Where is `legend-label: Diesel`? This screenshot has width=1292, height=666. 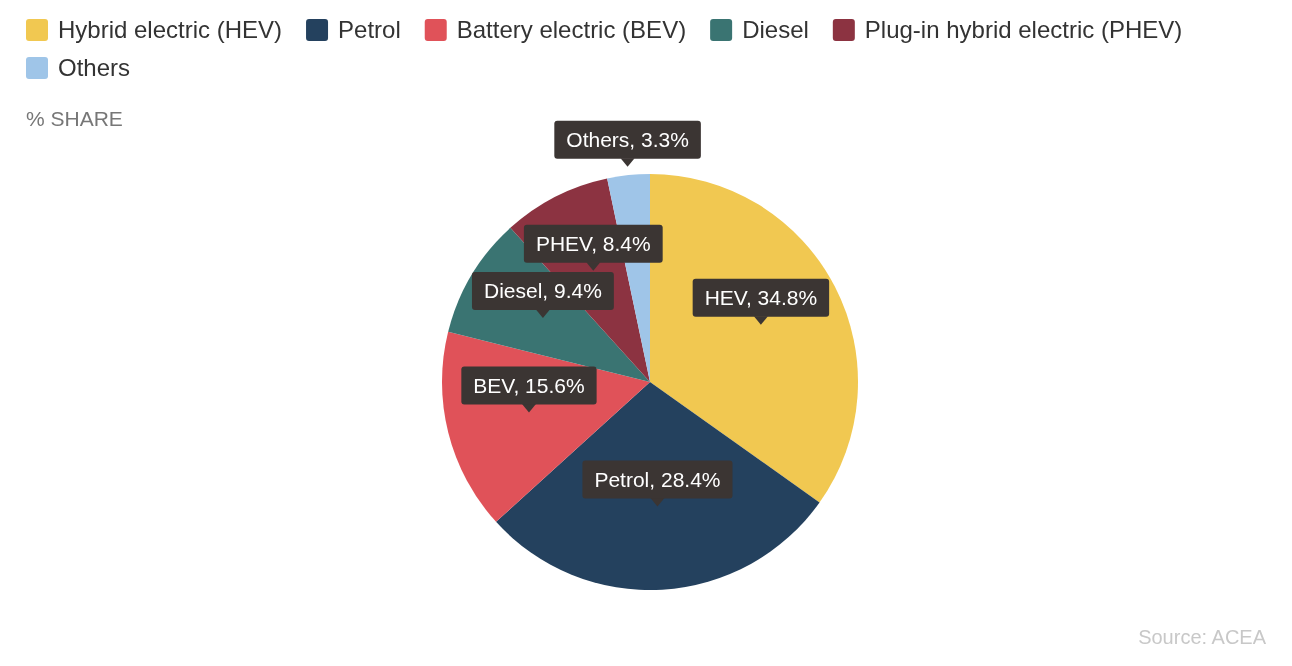 legend-label: Diesel is located at coordinates (775, 30).